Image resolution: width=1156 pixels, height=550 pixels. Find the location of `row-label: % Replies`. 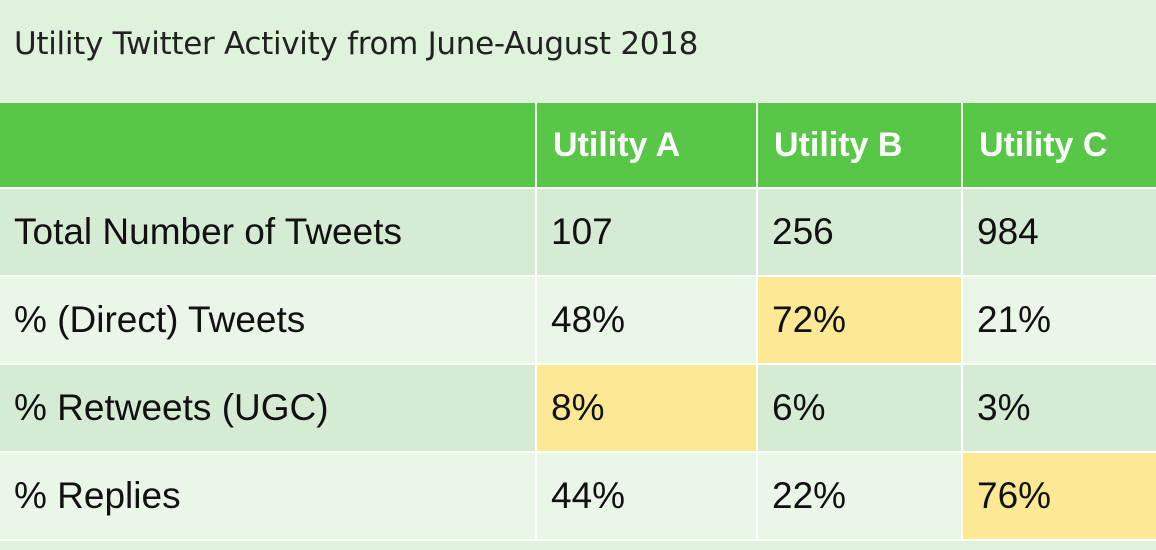

row-label: % Replies is located at coordinates (97, 495).